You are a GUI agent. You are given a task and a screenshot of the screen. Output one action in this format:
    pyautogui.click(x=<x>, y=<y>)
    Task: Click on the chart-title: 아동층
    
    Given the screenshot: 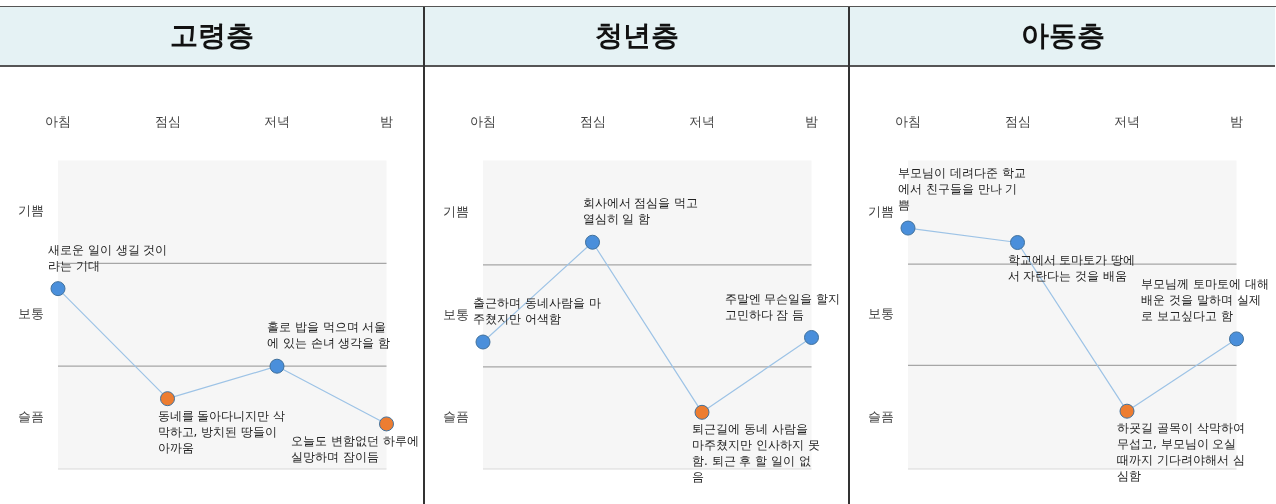 What is the action you would take?
    pyautogui.click(x=1062, y=37)
    